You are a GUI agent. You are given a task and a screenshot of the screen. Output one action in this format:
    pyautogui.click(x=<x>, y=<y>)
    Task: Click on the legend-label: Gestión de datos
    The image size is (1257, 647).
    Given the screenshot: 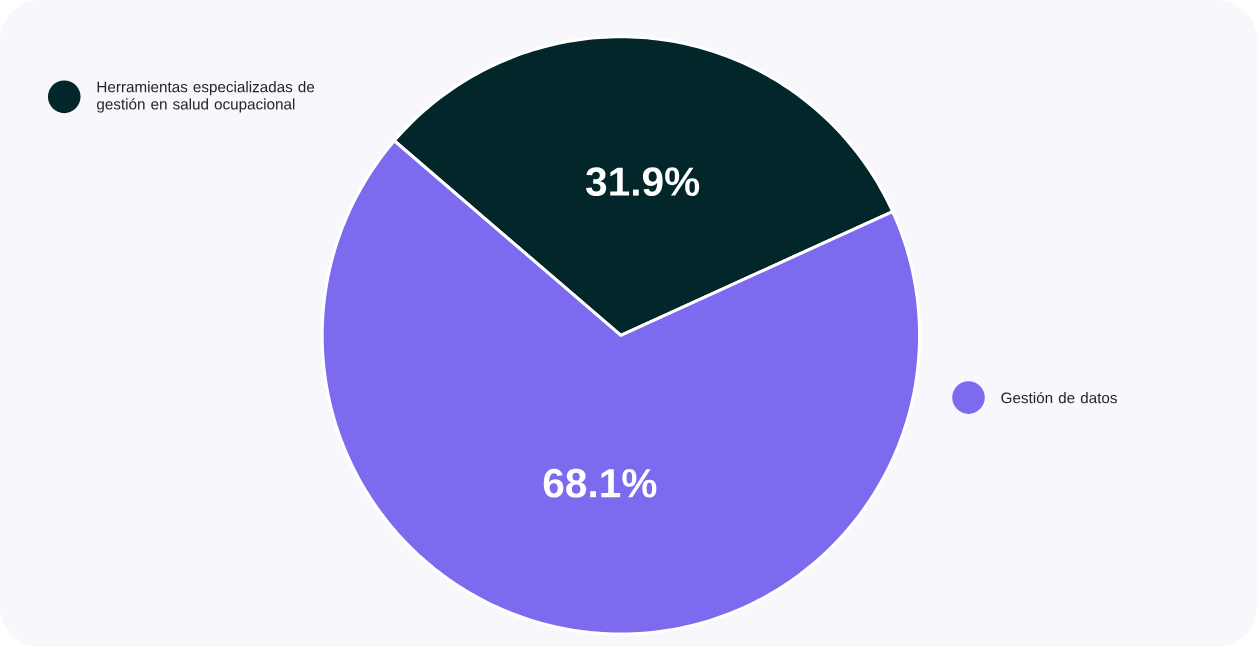 What is the action you would take?
    pyautogui.click(x=1059, y=397)
    